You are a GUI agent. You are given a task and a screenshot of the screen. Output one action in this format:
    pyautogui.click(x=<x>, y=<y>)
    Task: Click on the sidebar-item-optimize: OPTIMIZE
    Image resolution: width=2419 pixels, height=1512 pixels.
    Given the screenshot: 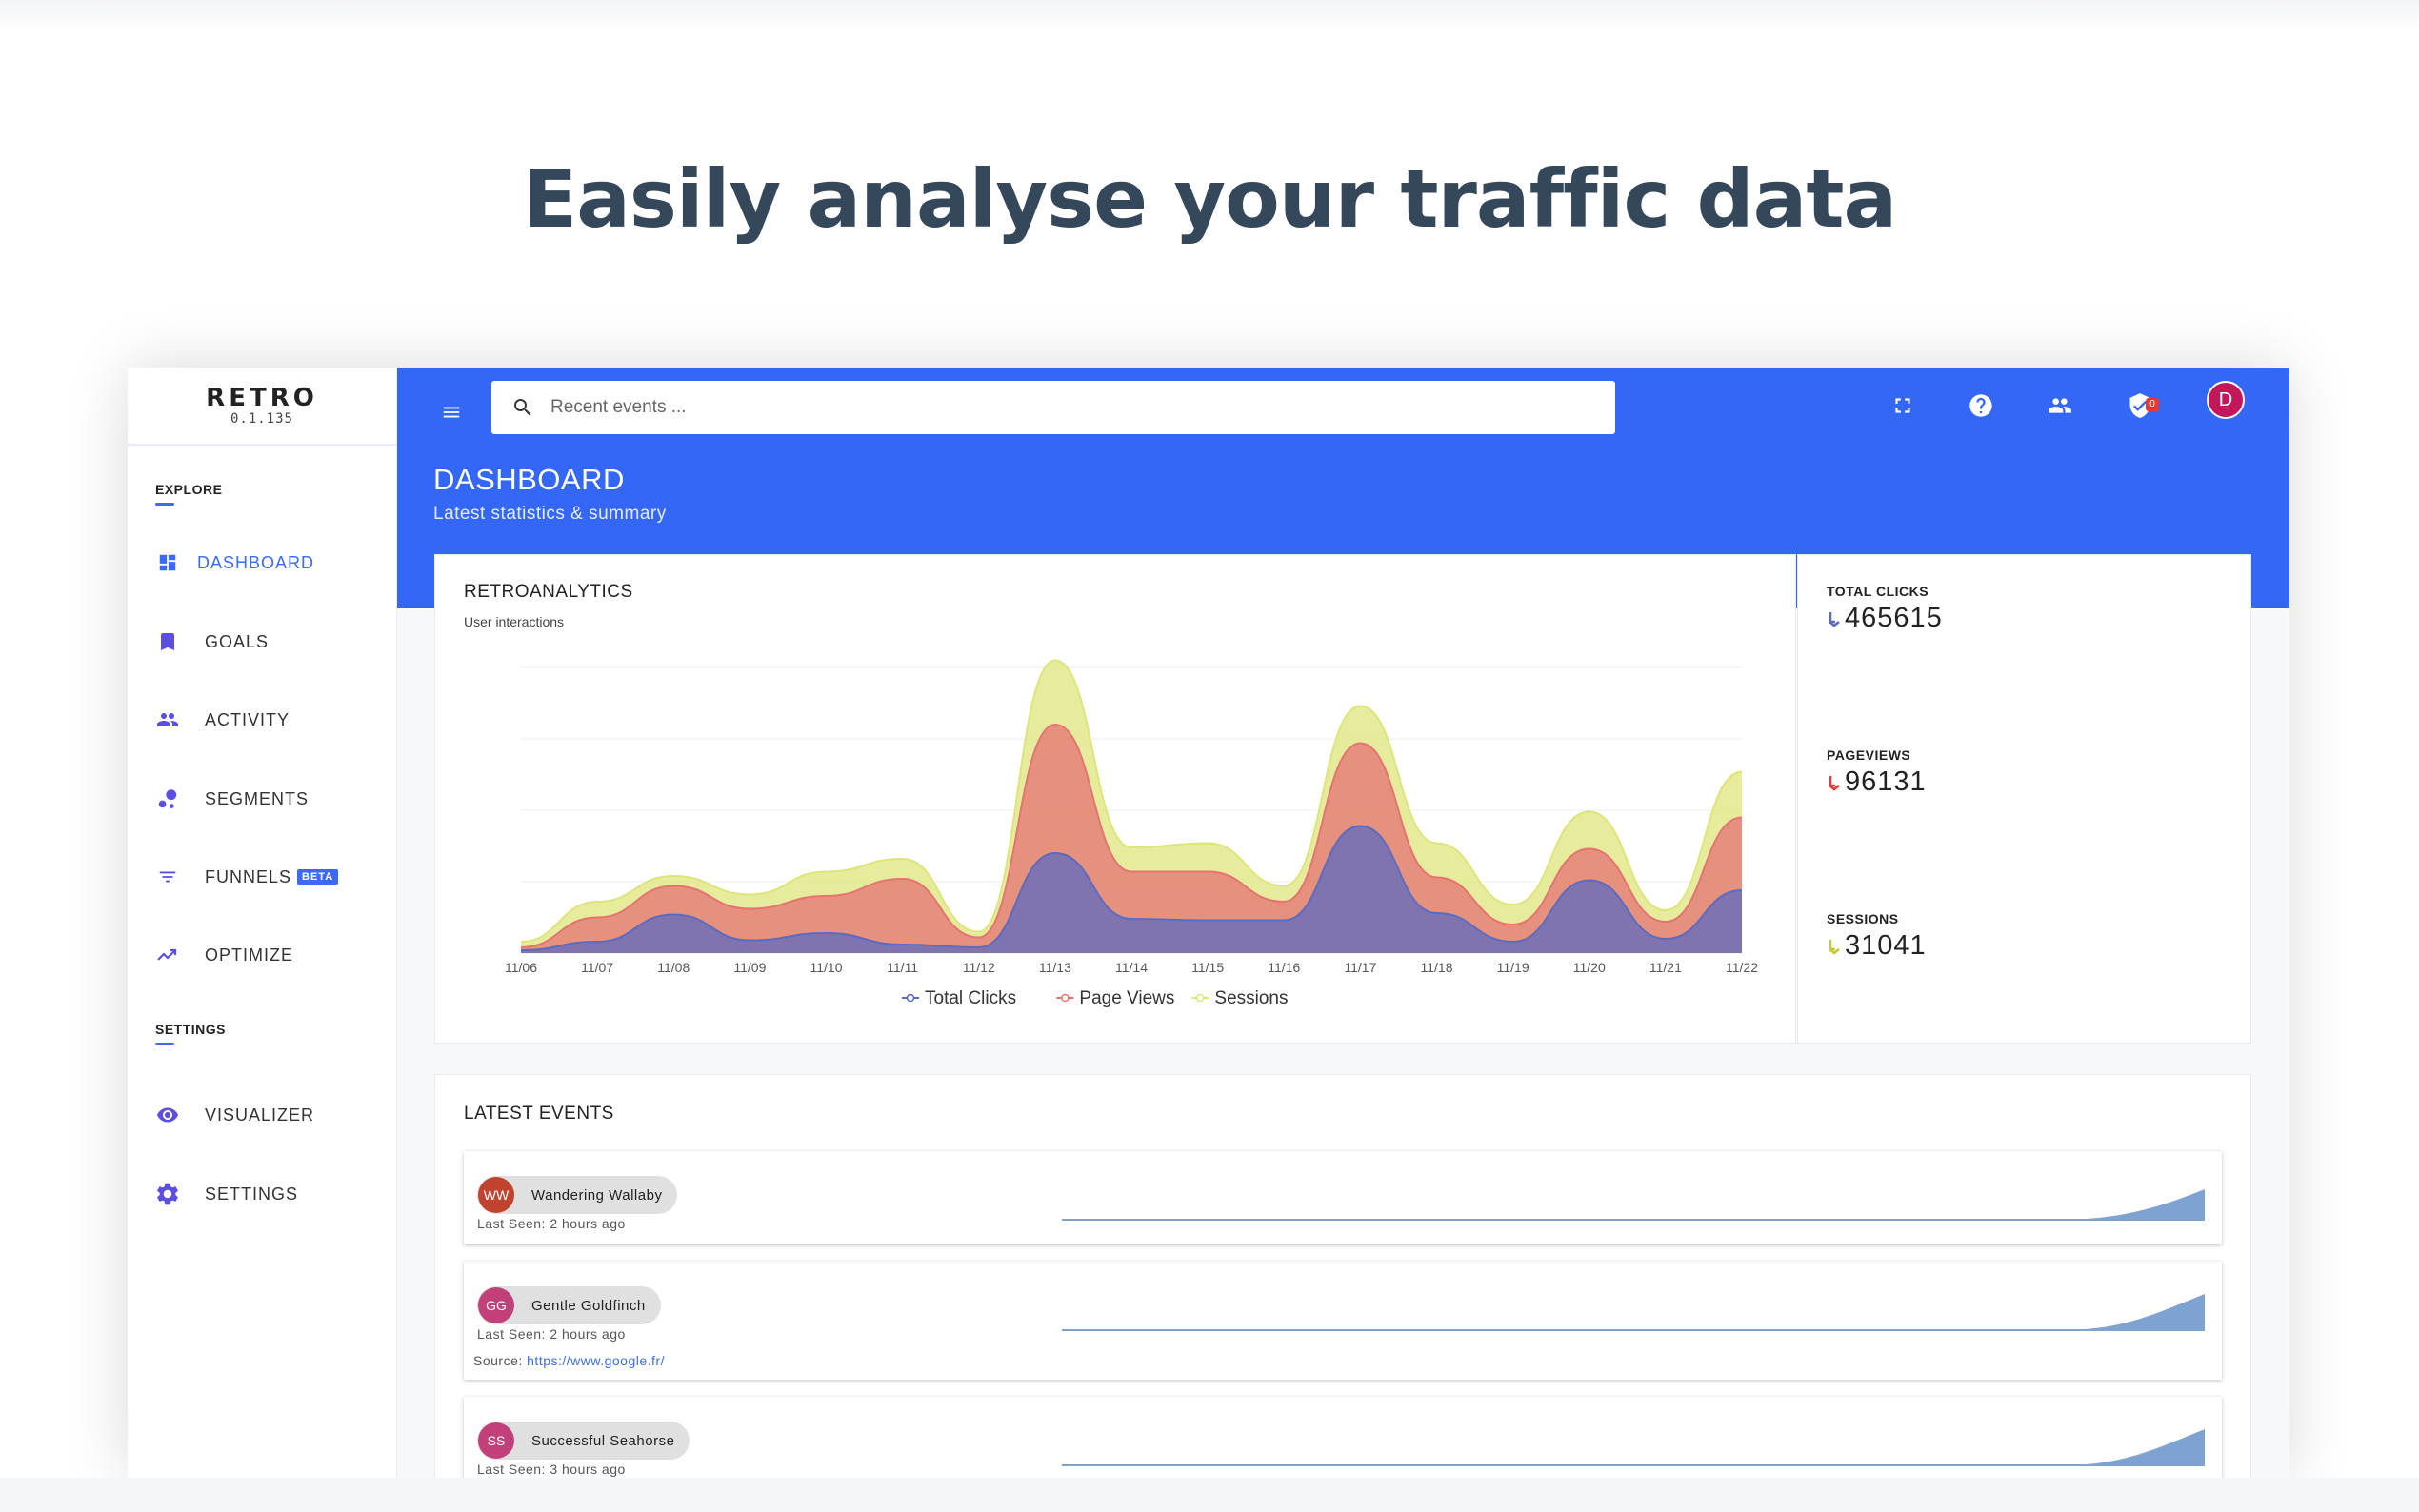 What is the action you would take?
    pyautogui.click(x=267, y=955)
    